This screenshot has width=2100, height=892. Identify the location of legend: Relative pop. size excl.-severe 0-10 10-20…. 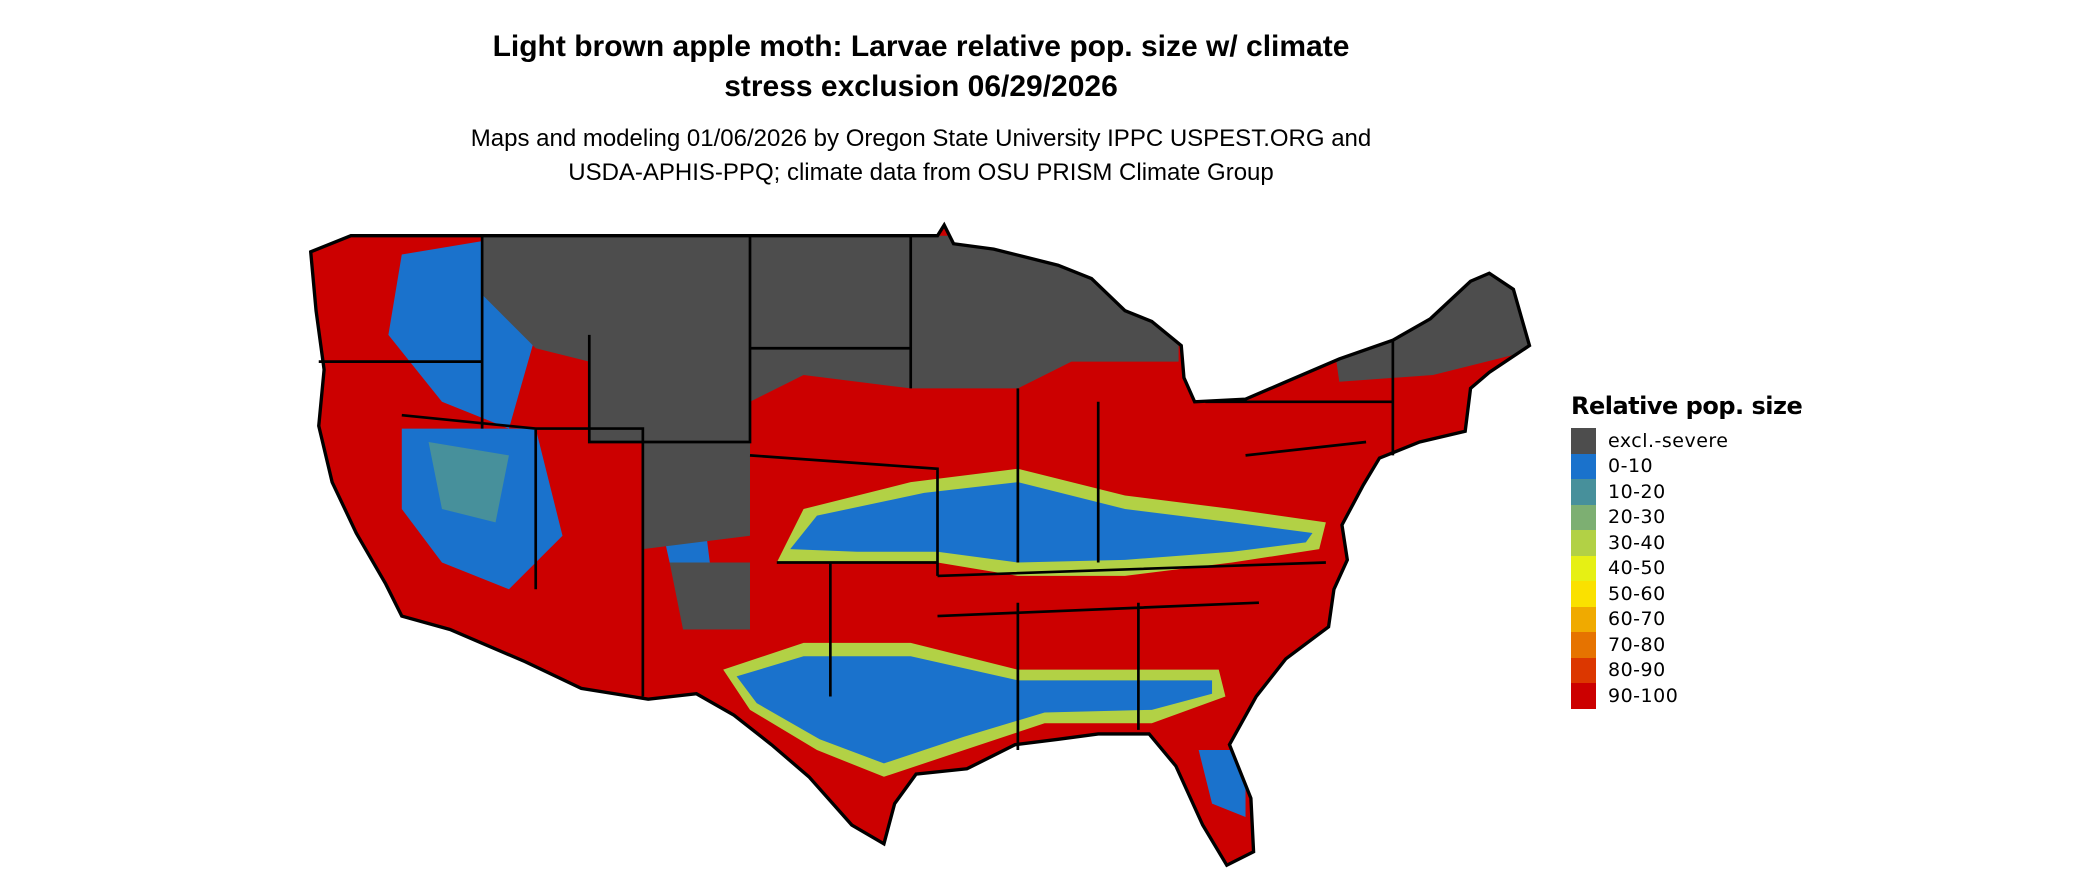
(1687, 550).